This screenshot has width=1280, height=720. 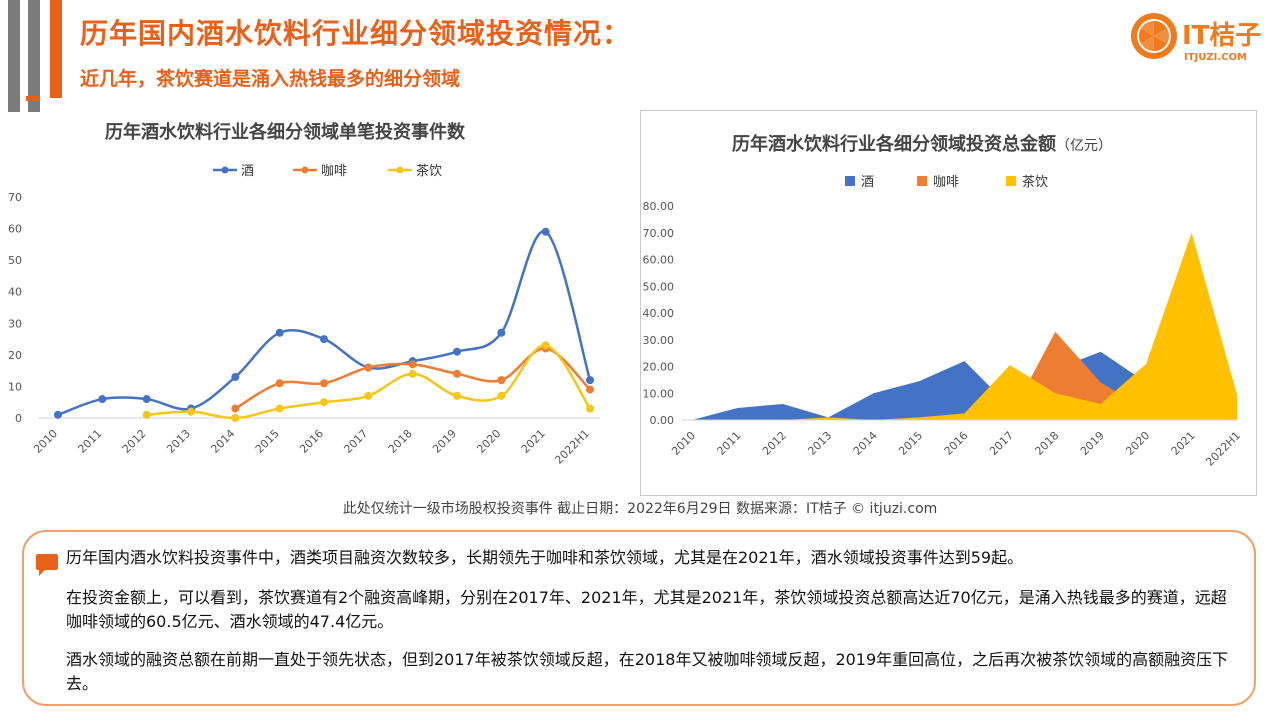 I want to click on logo-brand-text: IT桔子, so click(x=1221, y=36).